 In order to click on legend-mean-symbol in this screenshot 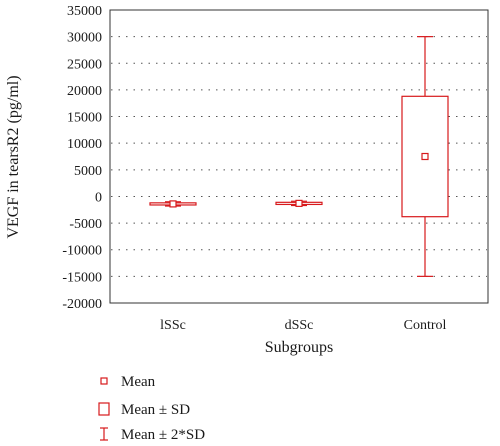, I will do `click(104, 381)`.